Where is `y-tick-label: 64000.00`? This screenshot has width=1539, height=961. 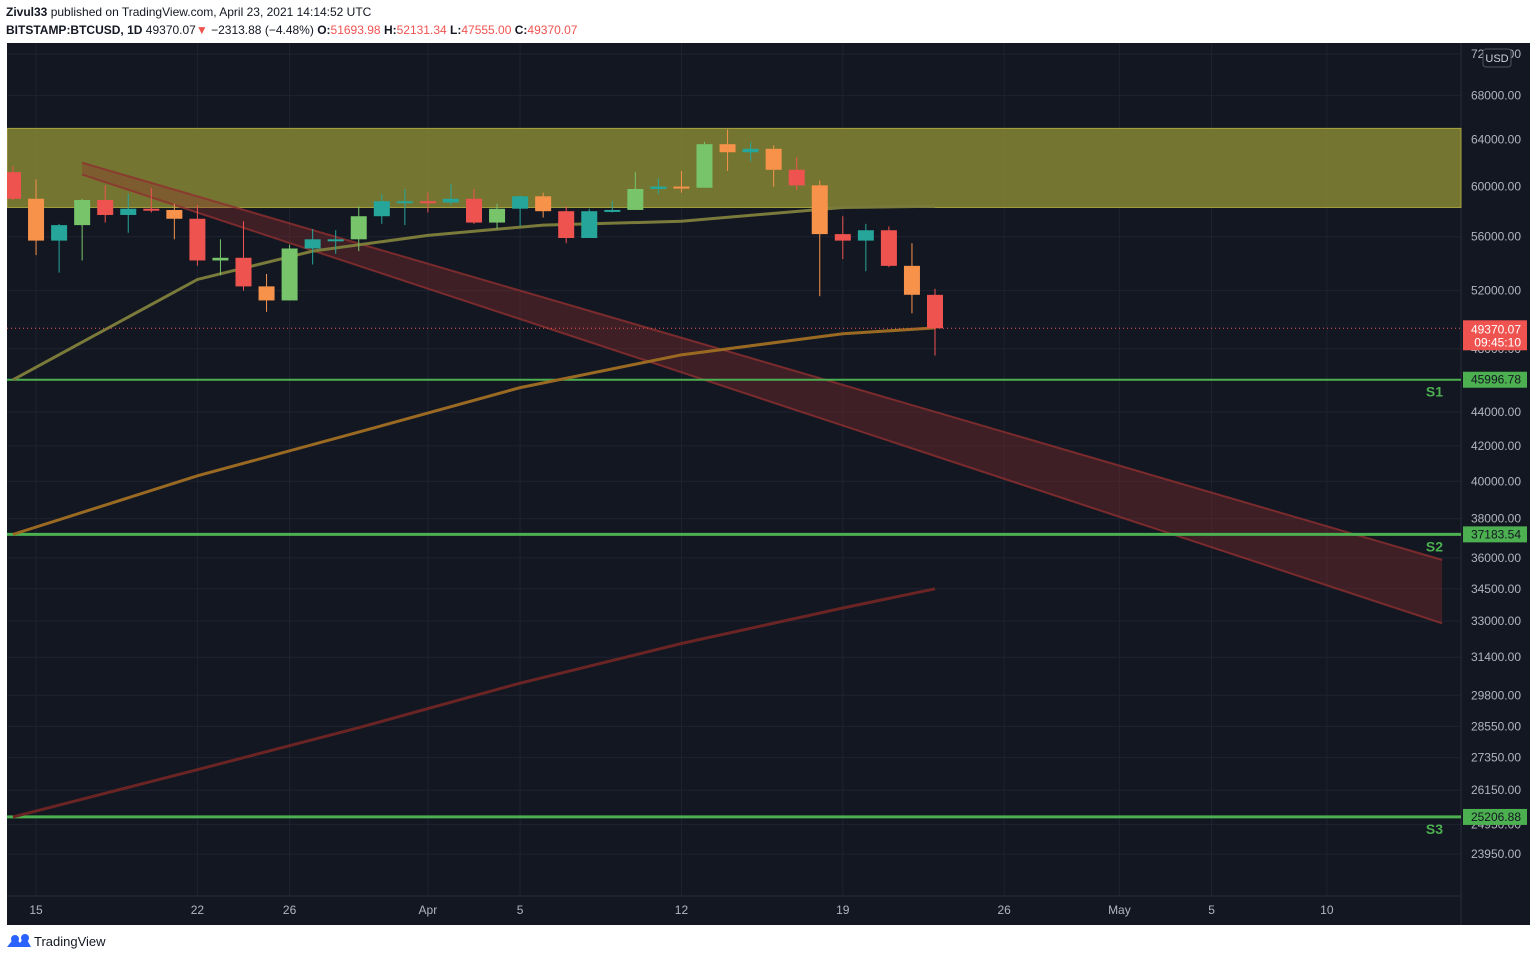
y-tick-label: 64000.00 is located at coordinates (1496, 140).